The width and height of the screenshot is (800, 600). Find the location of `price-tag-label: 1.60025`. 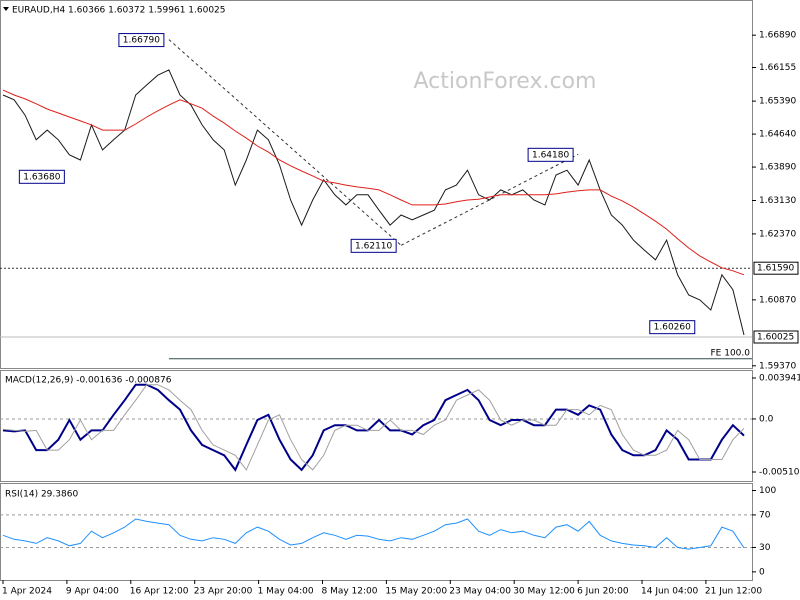

price-tag-label: 1.60025 is located at coordinates (775, 338).